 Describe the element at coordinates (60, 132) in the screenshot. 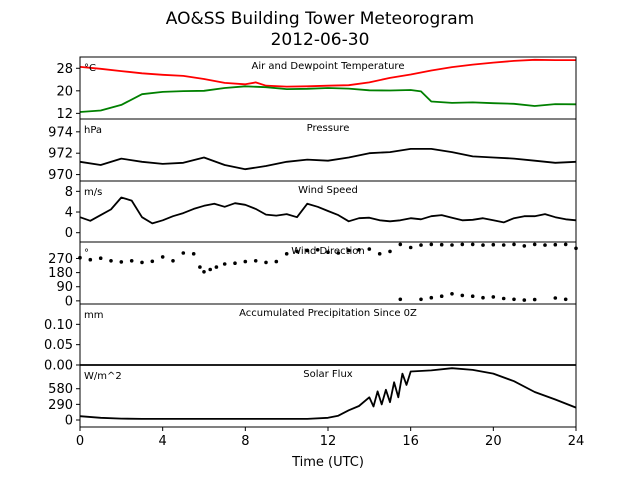

I see `y-tick-label: 974` at that location.